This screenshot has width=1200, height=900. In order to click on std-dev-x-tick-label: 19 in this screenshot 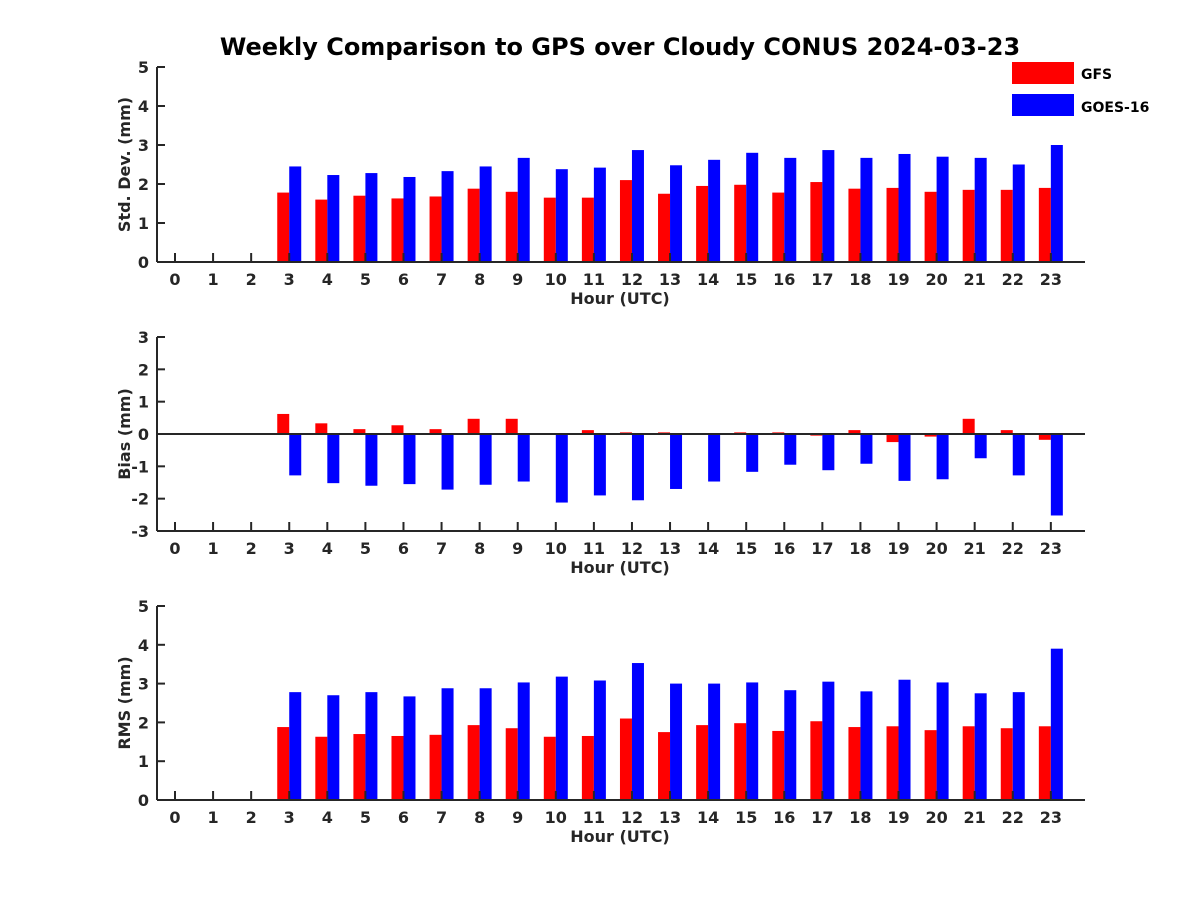, I will do `click(898, 279)`.